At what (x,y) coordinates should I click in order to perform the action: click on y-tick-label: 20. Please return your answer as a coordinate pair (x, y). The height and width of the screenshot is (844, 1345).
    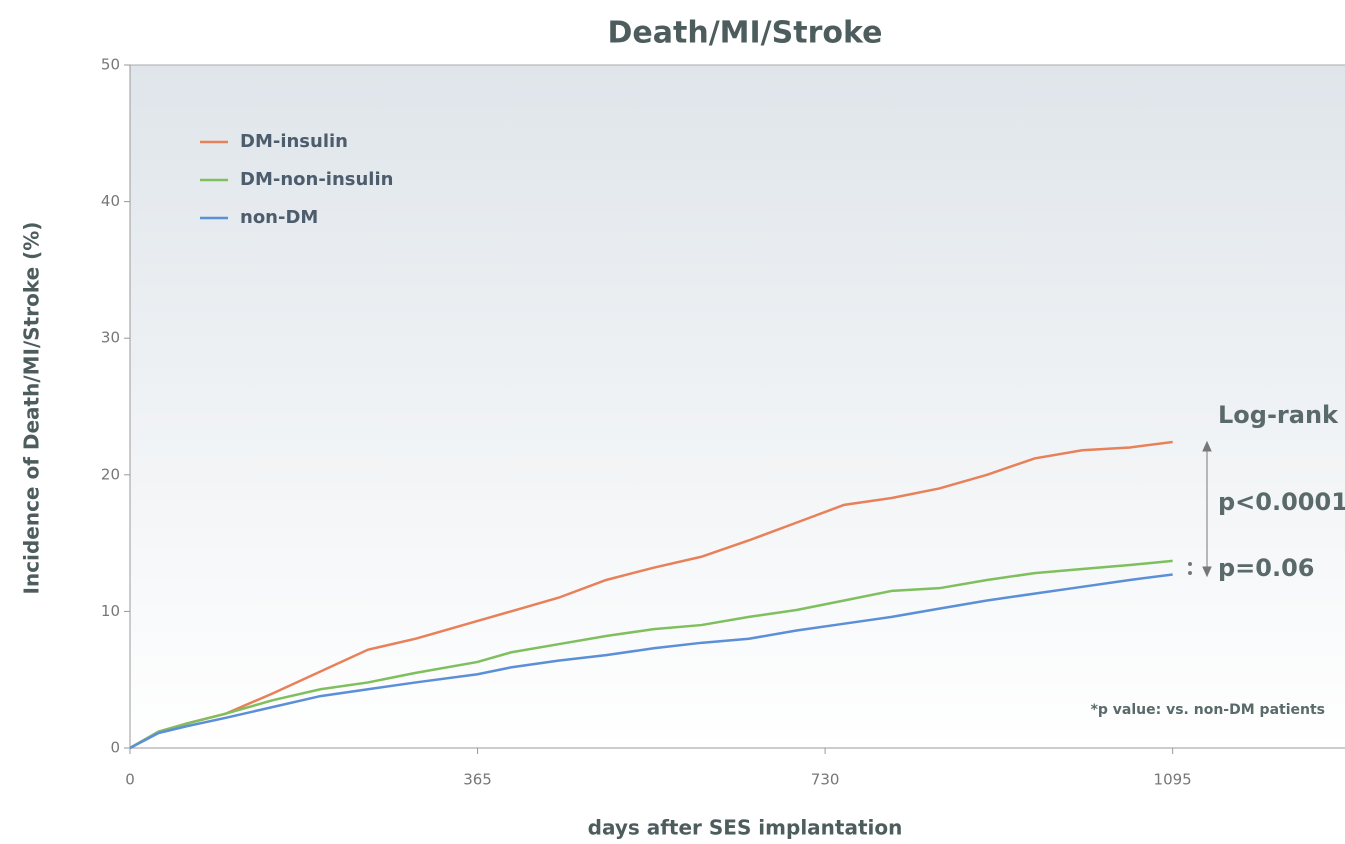
    Looking at the image, I should click on (110, 474).